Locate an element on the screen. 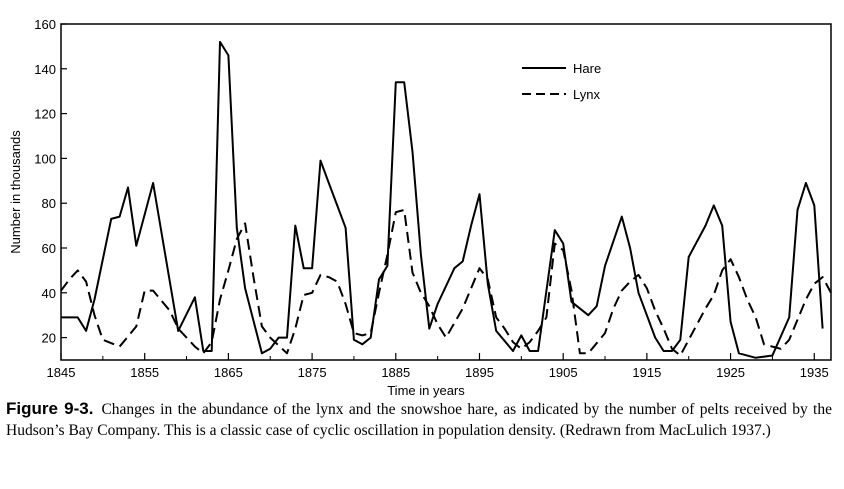  y-tick-label: 120 is located at coordinates (45, 114).